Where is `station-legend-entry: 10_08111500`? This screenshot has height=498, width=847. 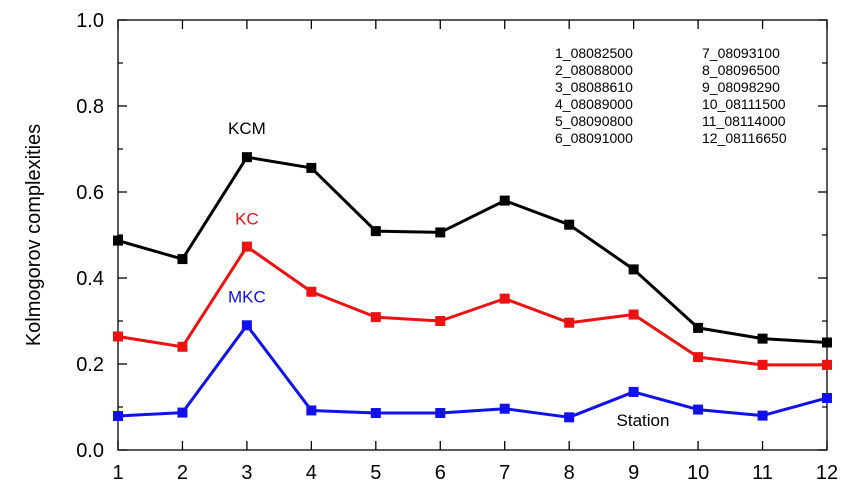
station-legend-entry: 10_08111500 is located at coordinates (744, 104).